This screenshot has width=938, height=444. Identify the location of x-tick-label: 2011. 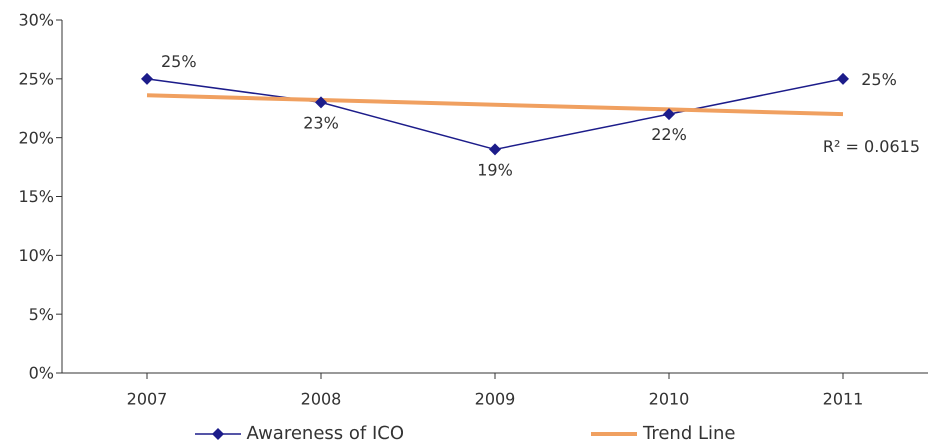
(843, 398).